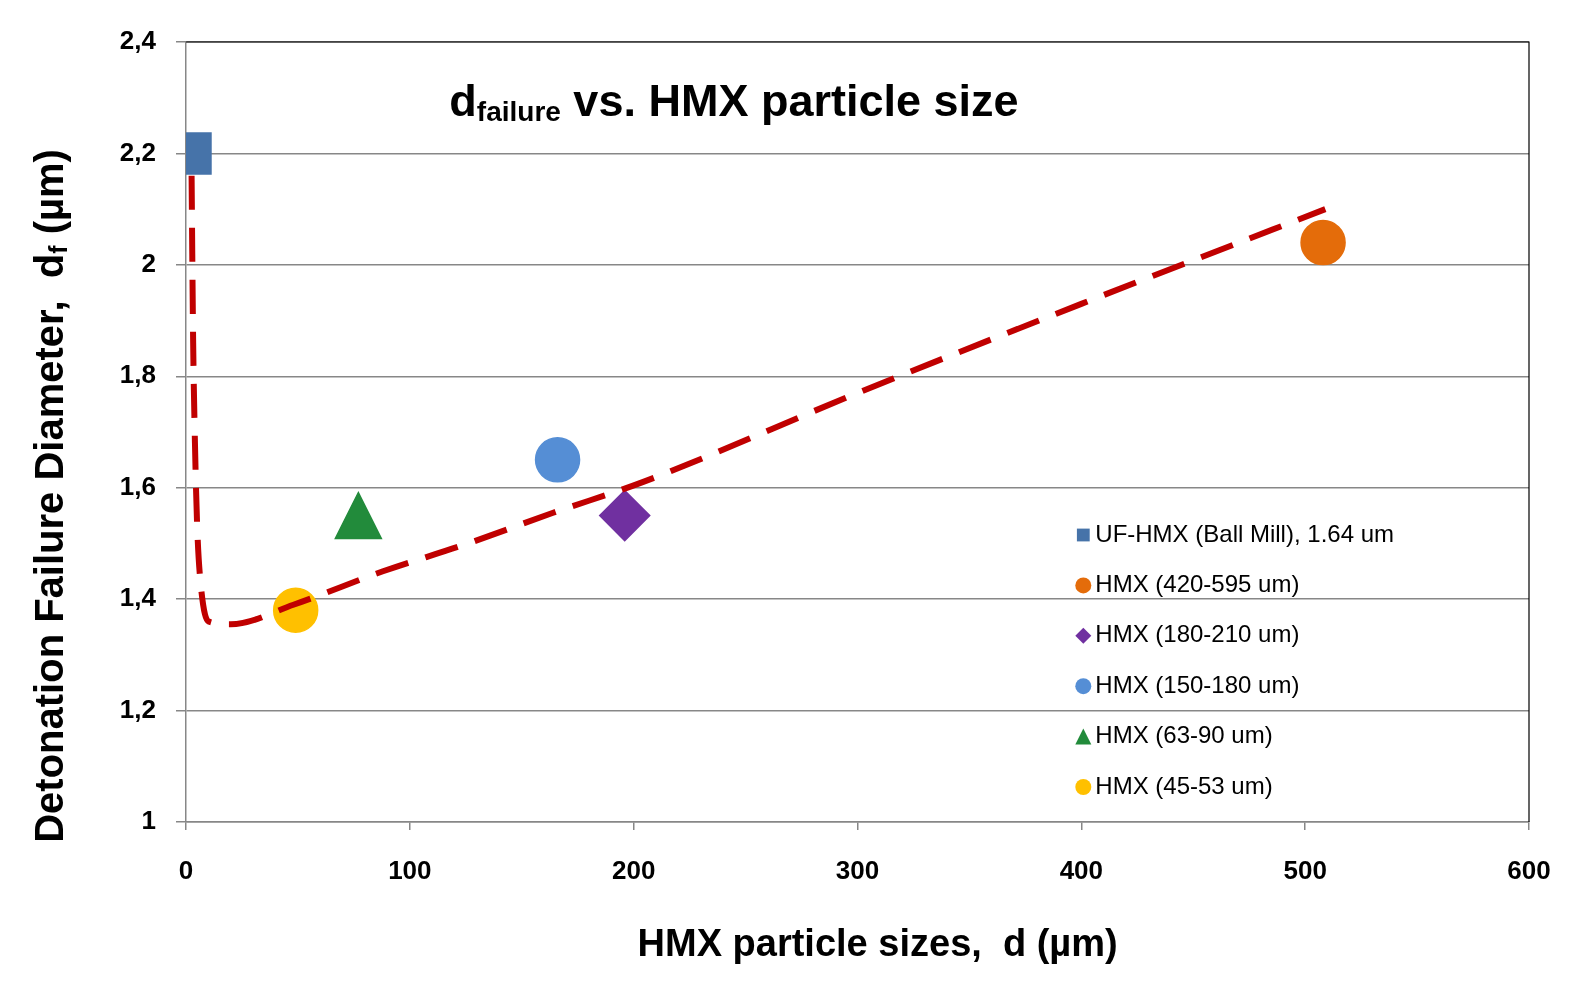  Describe the element at coordinates (137, 151) in the screenshot. I see `y-tick-label: 2,2` at that location.